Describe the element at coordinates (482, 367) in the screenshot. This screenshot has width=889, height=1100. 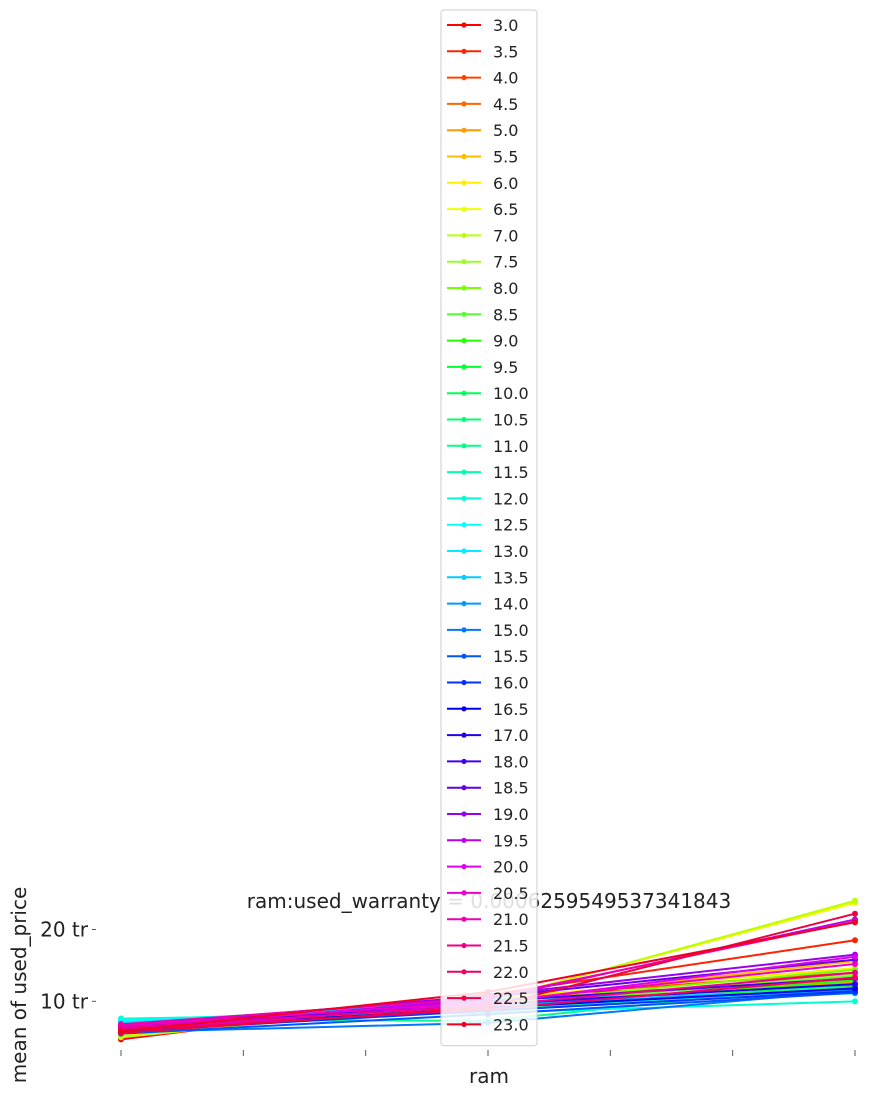
I see `legend-item-9.5: 9.5` at that location.